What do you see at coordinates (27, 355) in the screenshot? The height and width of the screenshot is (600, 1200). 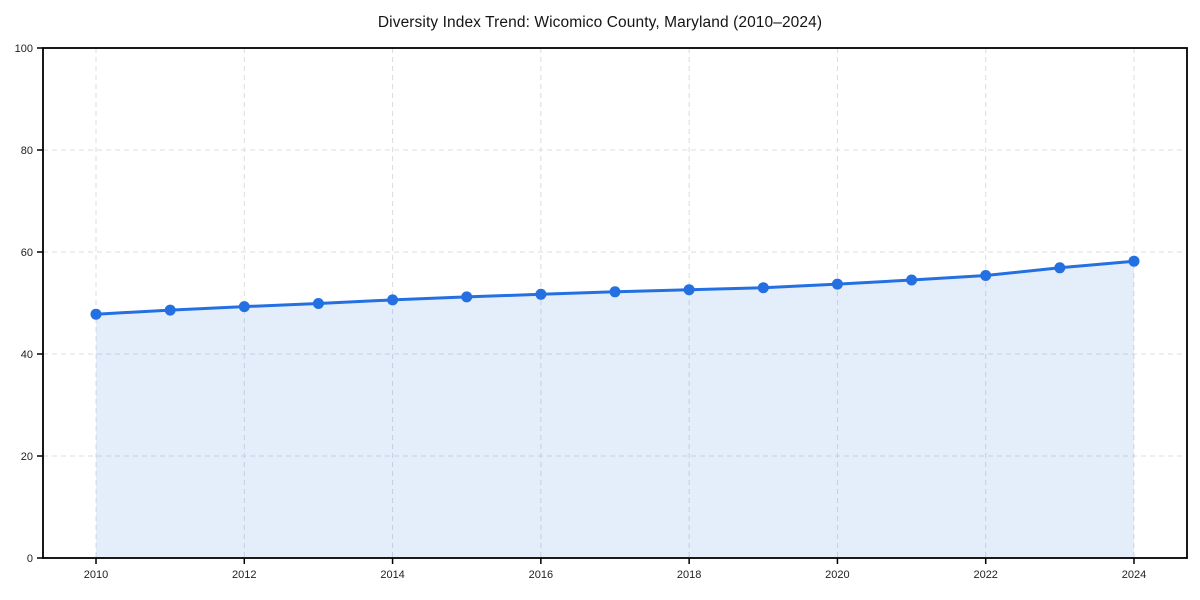 I see `y-tick-label: 40` at bounding box center [27, 355].